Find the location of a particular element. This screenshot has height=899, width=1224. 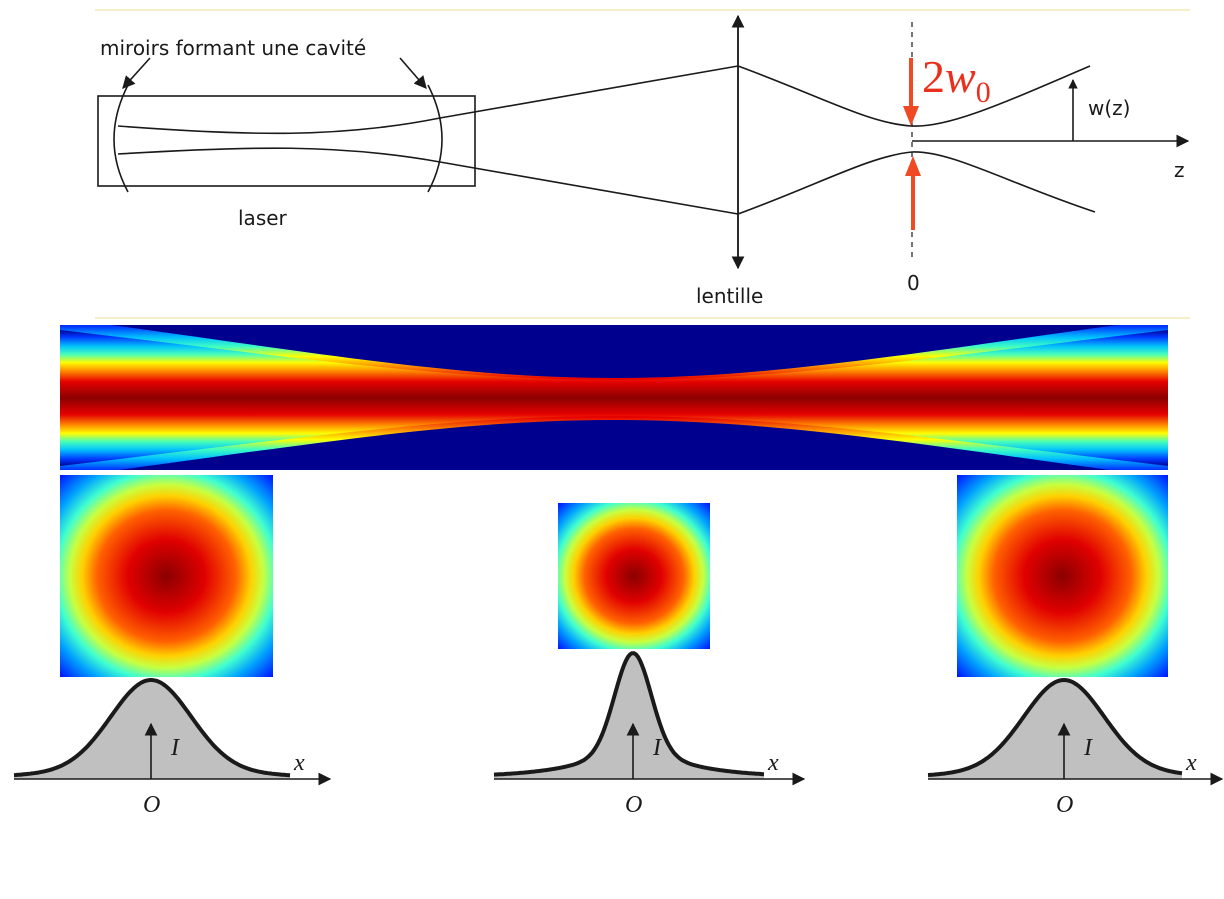

profile-right: Ix O is located at coordinates (1075, 747).